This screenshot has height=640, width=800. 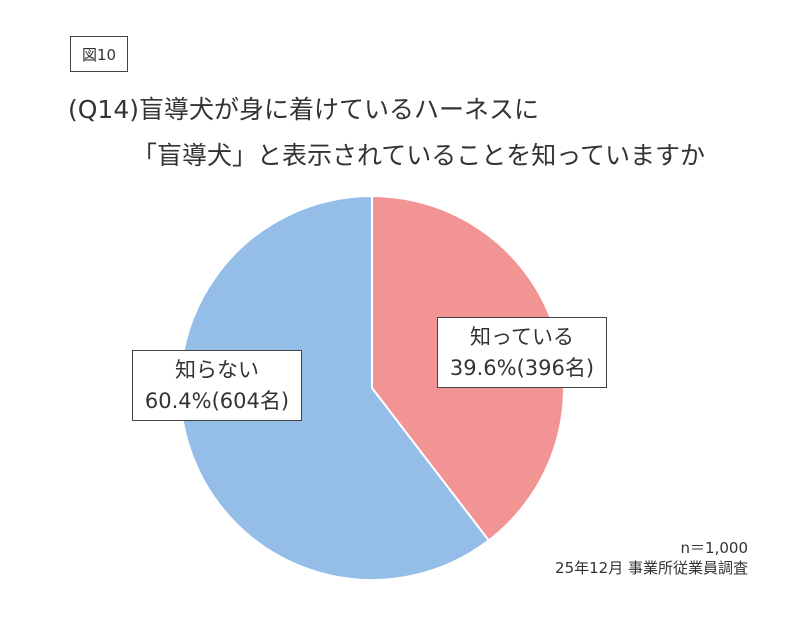 I want to click on slice-label-not-know-value: 60.4%(604名), so click(x=217, y=401).